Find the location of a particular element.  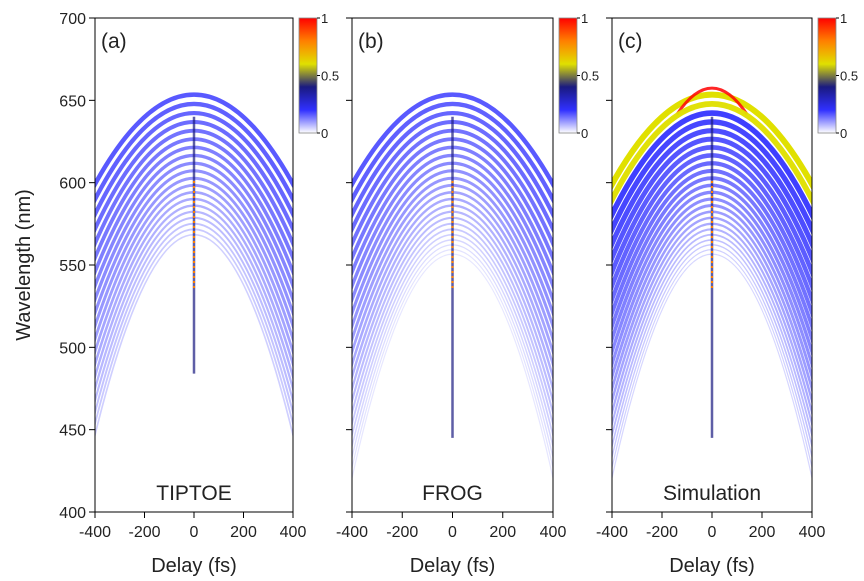

fringe-core is located at coordinates (712, 101).